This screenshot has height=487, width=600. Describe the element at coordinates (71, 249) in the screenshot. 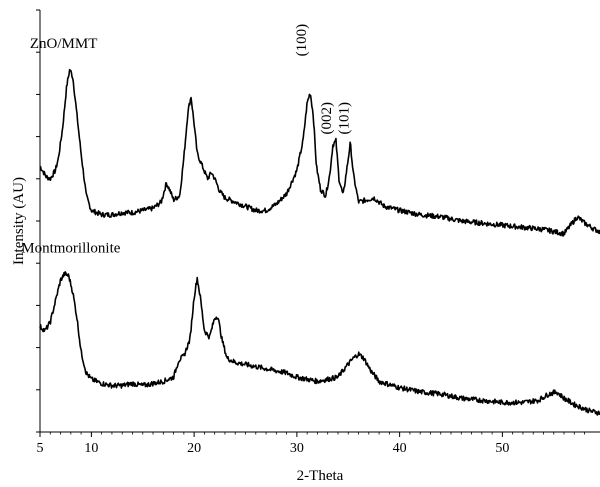

I see `annotation-label: Montmorillonite` at that location.